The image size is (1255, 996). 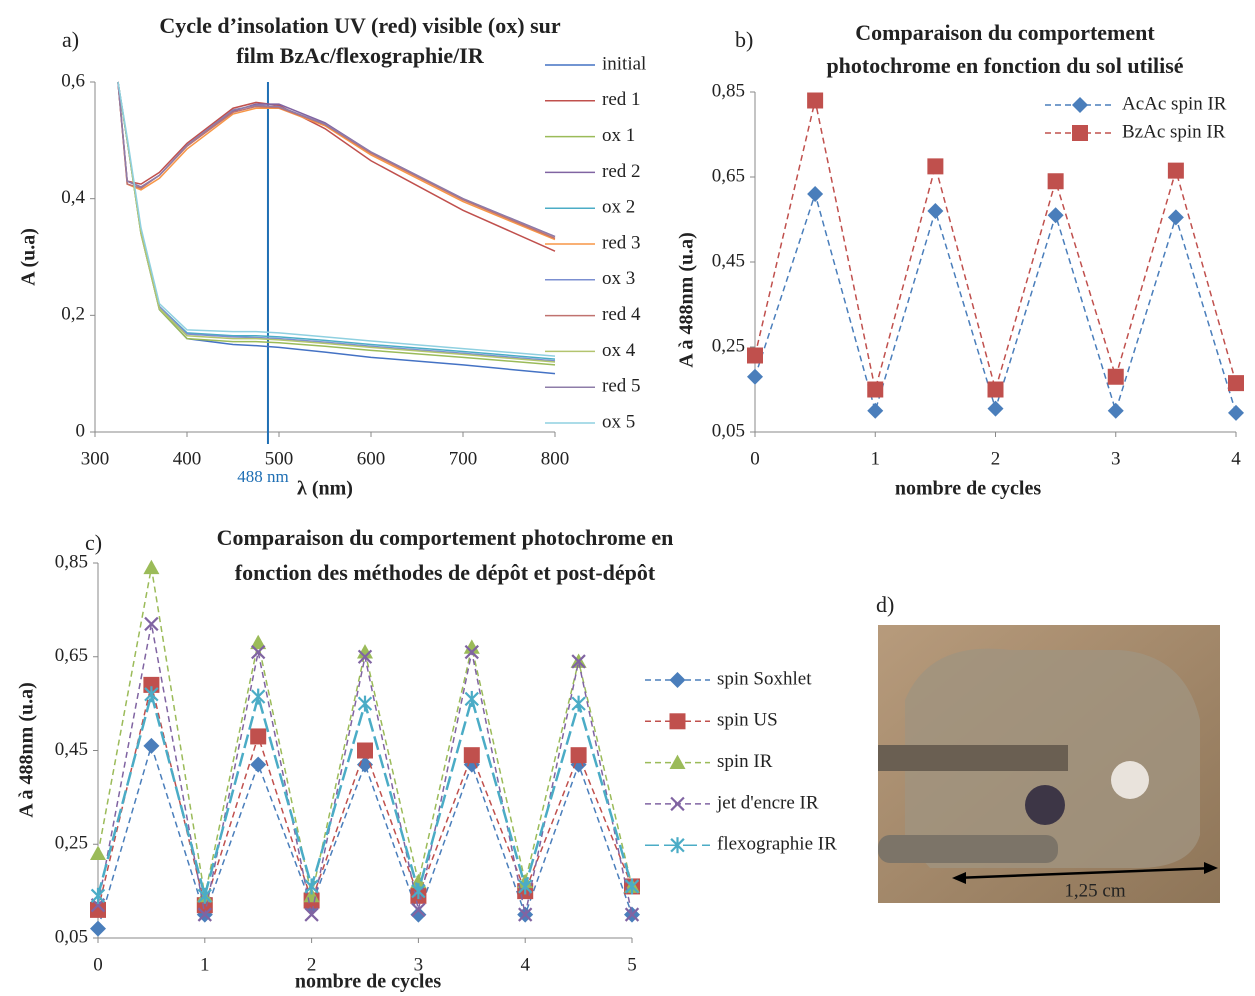 What do you see at coordinates (619, 350) in the screenshot?
I see `legend-label: ox 4` at bounding box center [619, 350].